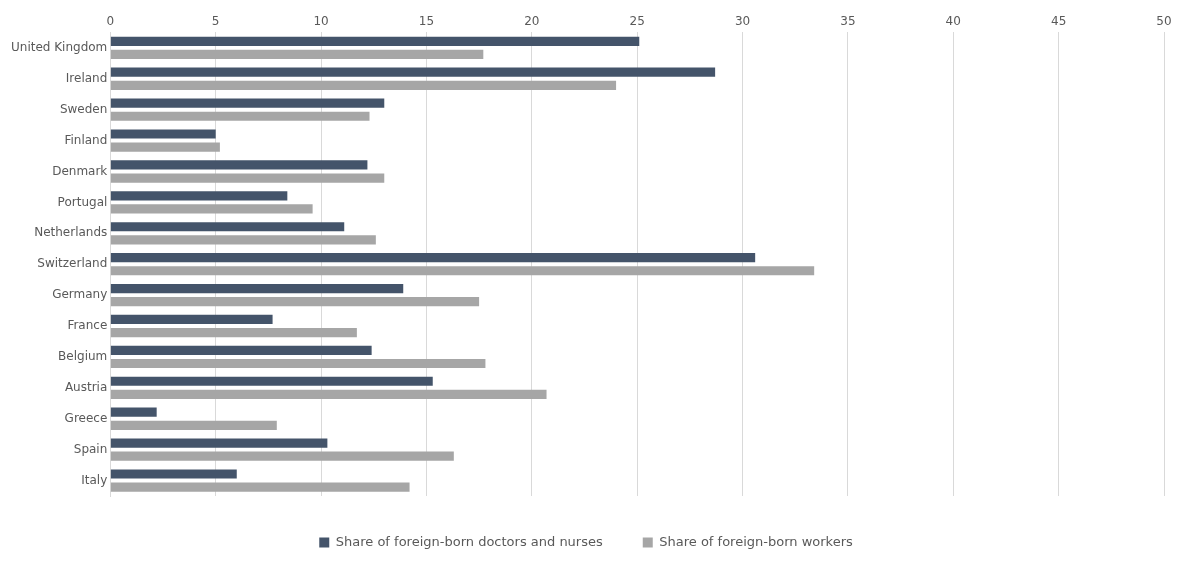 This screenshot has height=567, width=1184. Describe the element at coordinates (426, 21) in the screenshot. I see `x-tick-label: 15` at that location.